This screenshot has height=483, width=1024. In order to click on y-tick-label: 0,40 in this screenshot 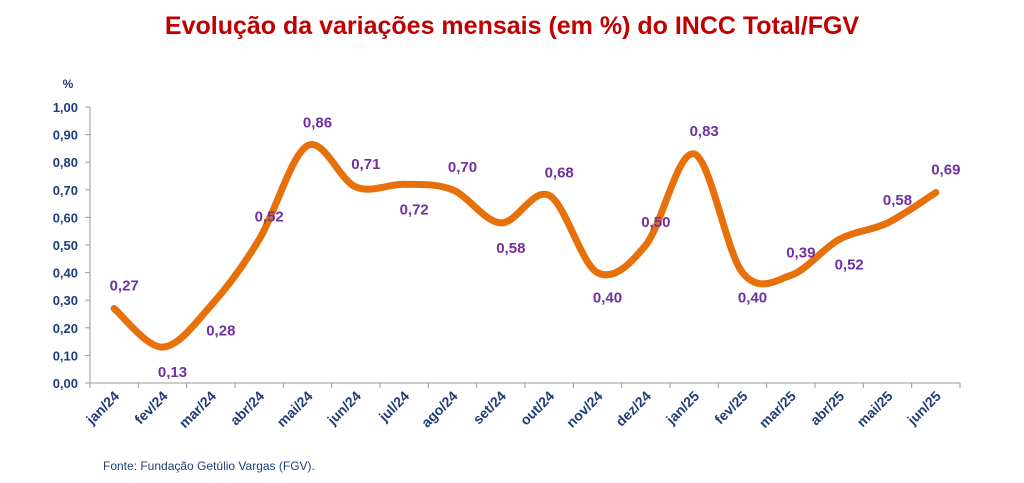, I will do `click(65, 273)`.